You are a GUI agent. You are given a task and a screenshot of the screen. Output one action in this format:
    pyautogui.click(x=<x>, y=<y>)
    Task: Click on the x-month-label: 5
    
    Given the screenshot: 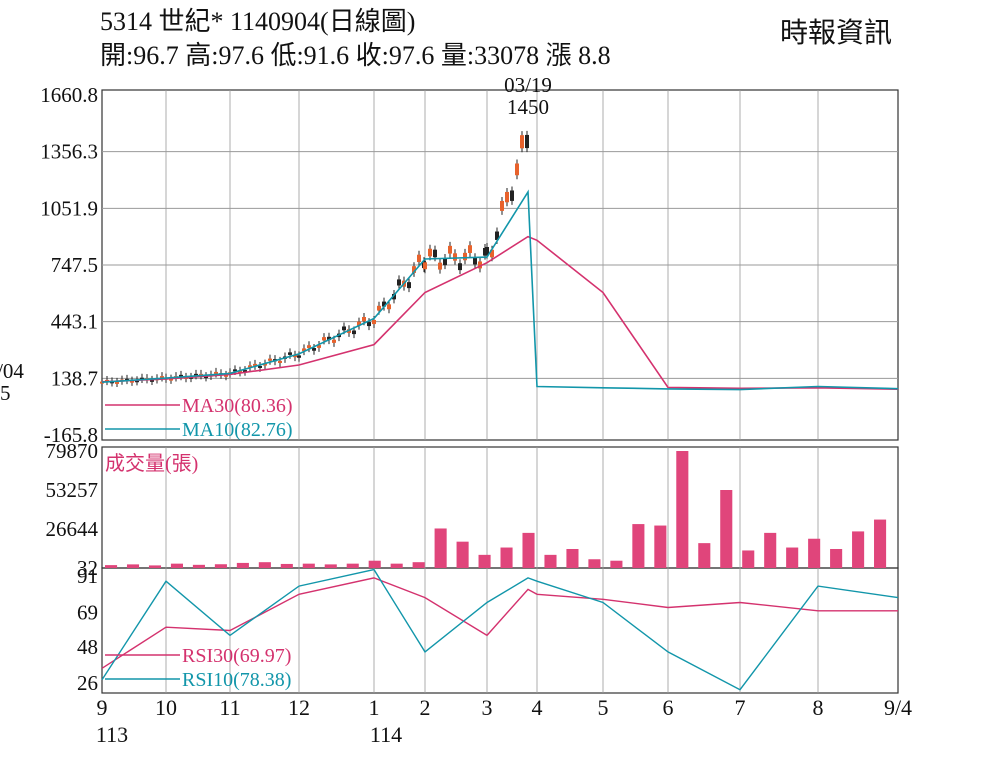 What is the action you would take?
    pyautogui.click(x=603, y=707)
    